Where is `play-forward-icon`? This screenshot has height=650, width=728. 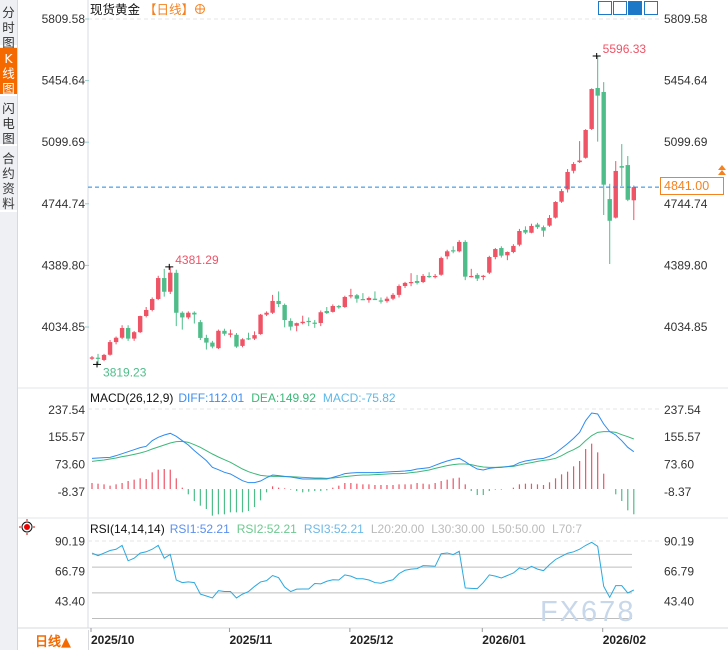 play-forward-icon is located at coordinates (635, 8).